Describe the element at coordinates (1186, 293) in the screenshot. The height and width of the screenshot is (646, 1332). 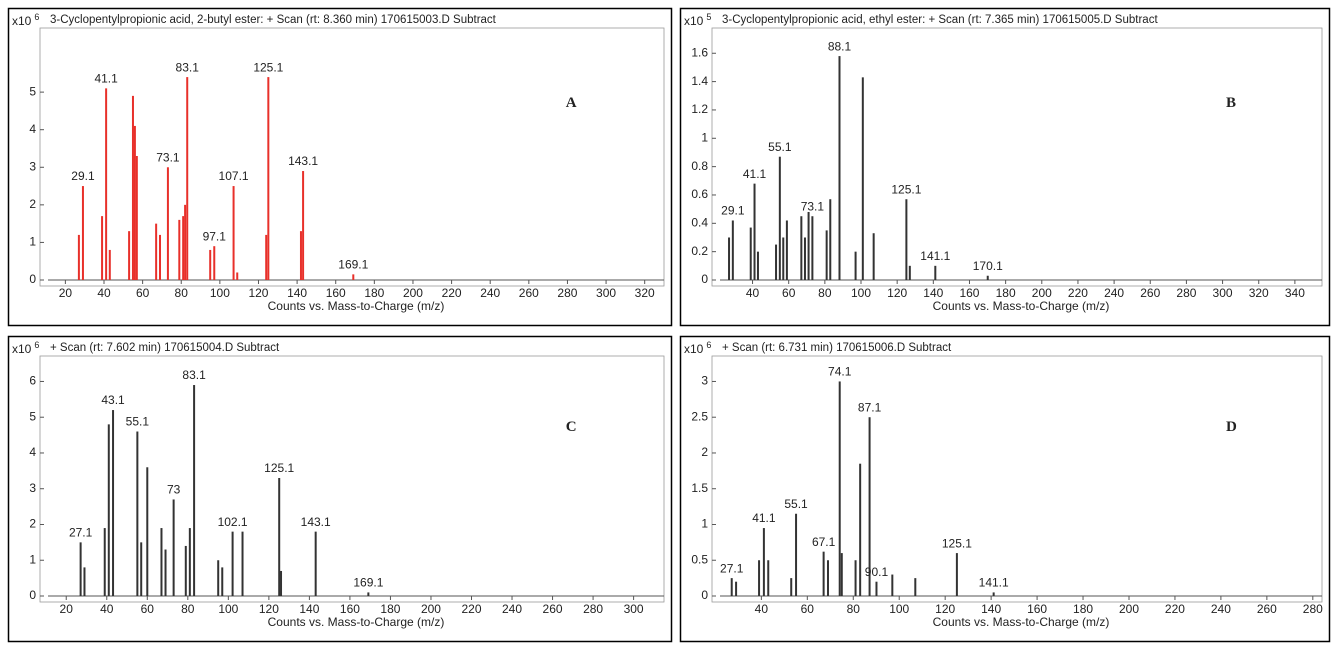
I see `x-tick-label: 280` at that location.